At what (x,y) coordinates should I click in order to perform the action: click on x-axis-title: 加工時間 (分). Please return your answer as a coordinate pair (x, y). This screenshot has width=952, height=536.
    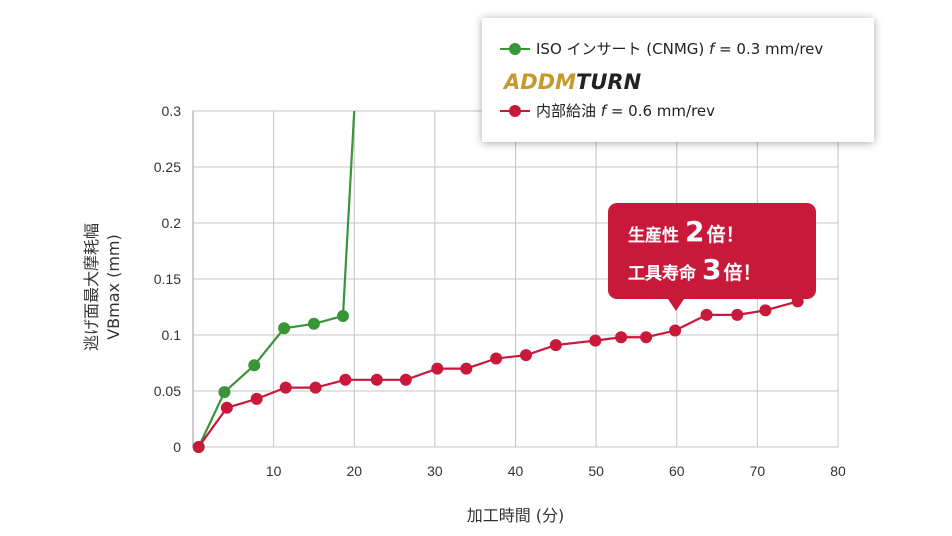
    Looking at the image, I should click on (516, 515).